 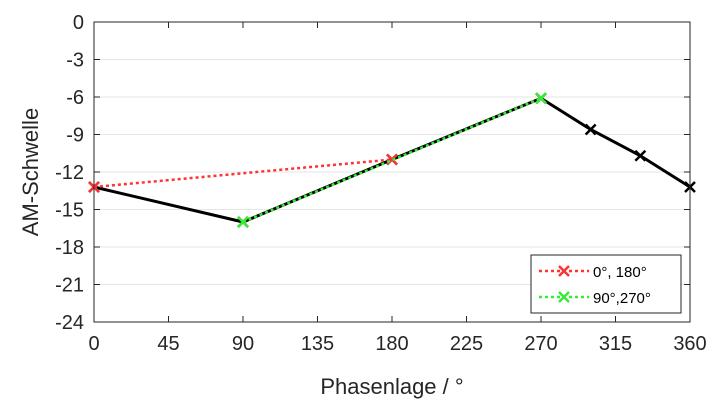 What do you see at coordinates (69, 286) in the screenshot?
I see `y-tick-label: -21` at bounding box center [69, 286].